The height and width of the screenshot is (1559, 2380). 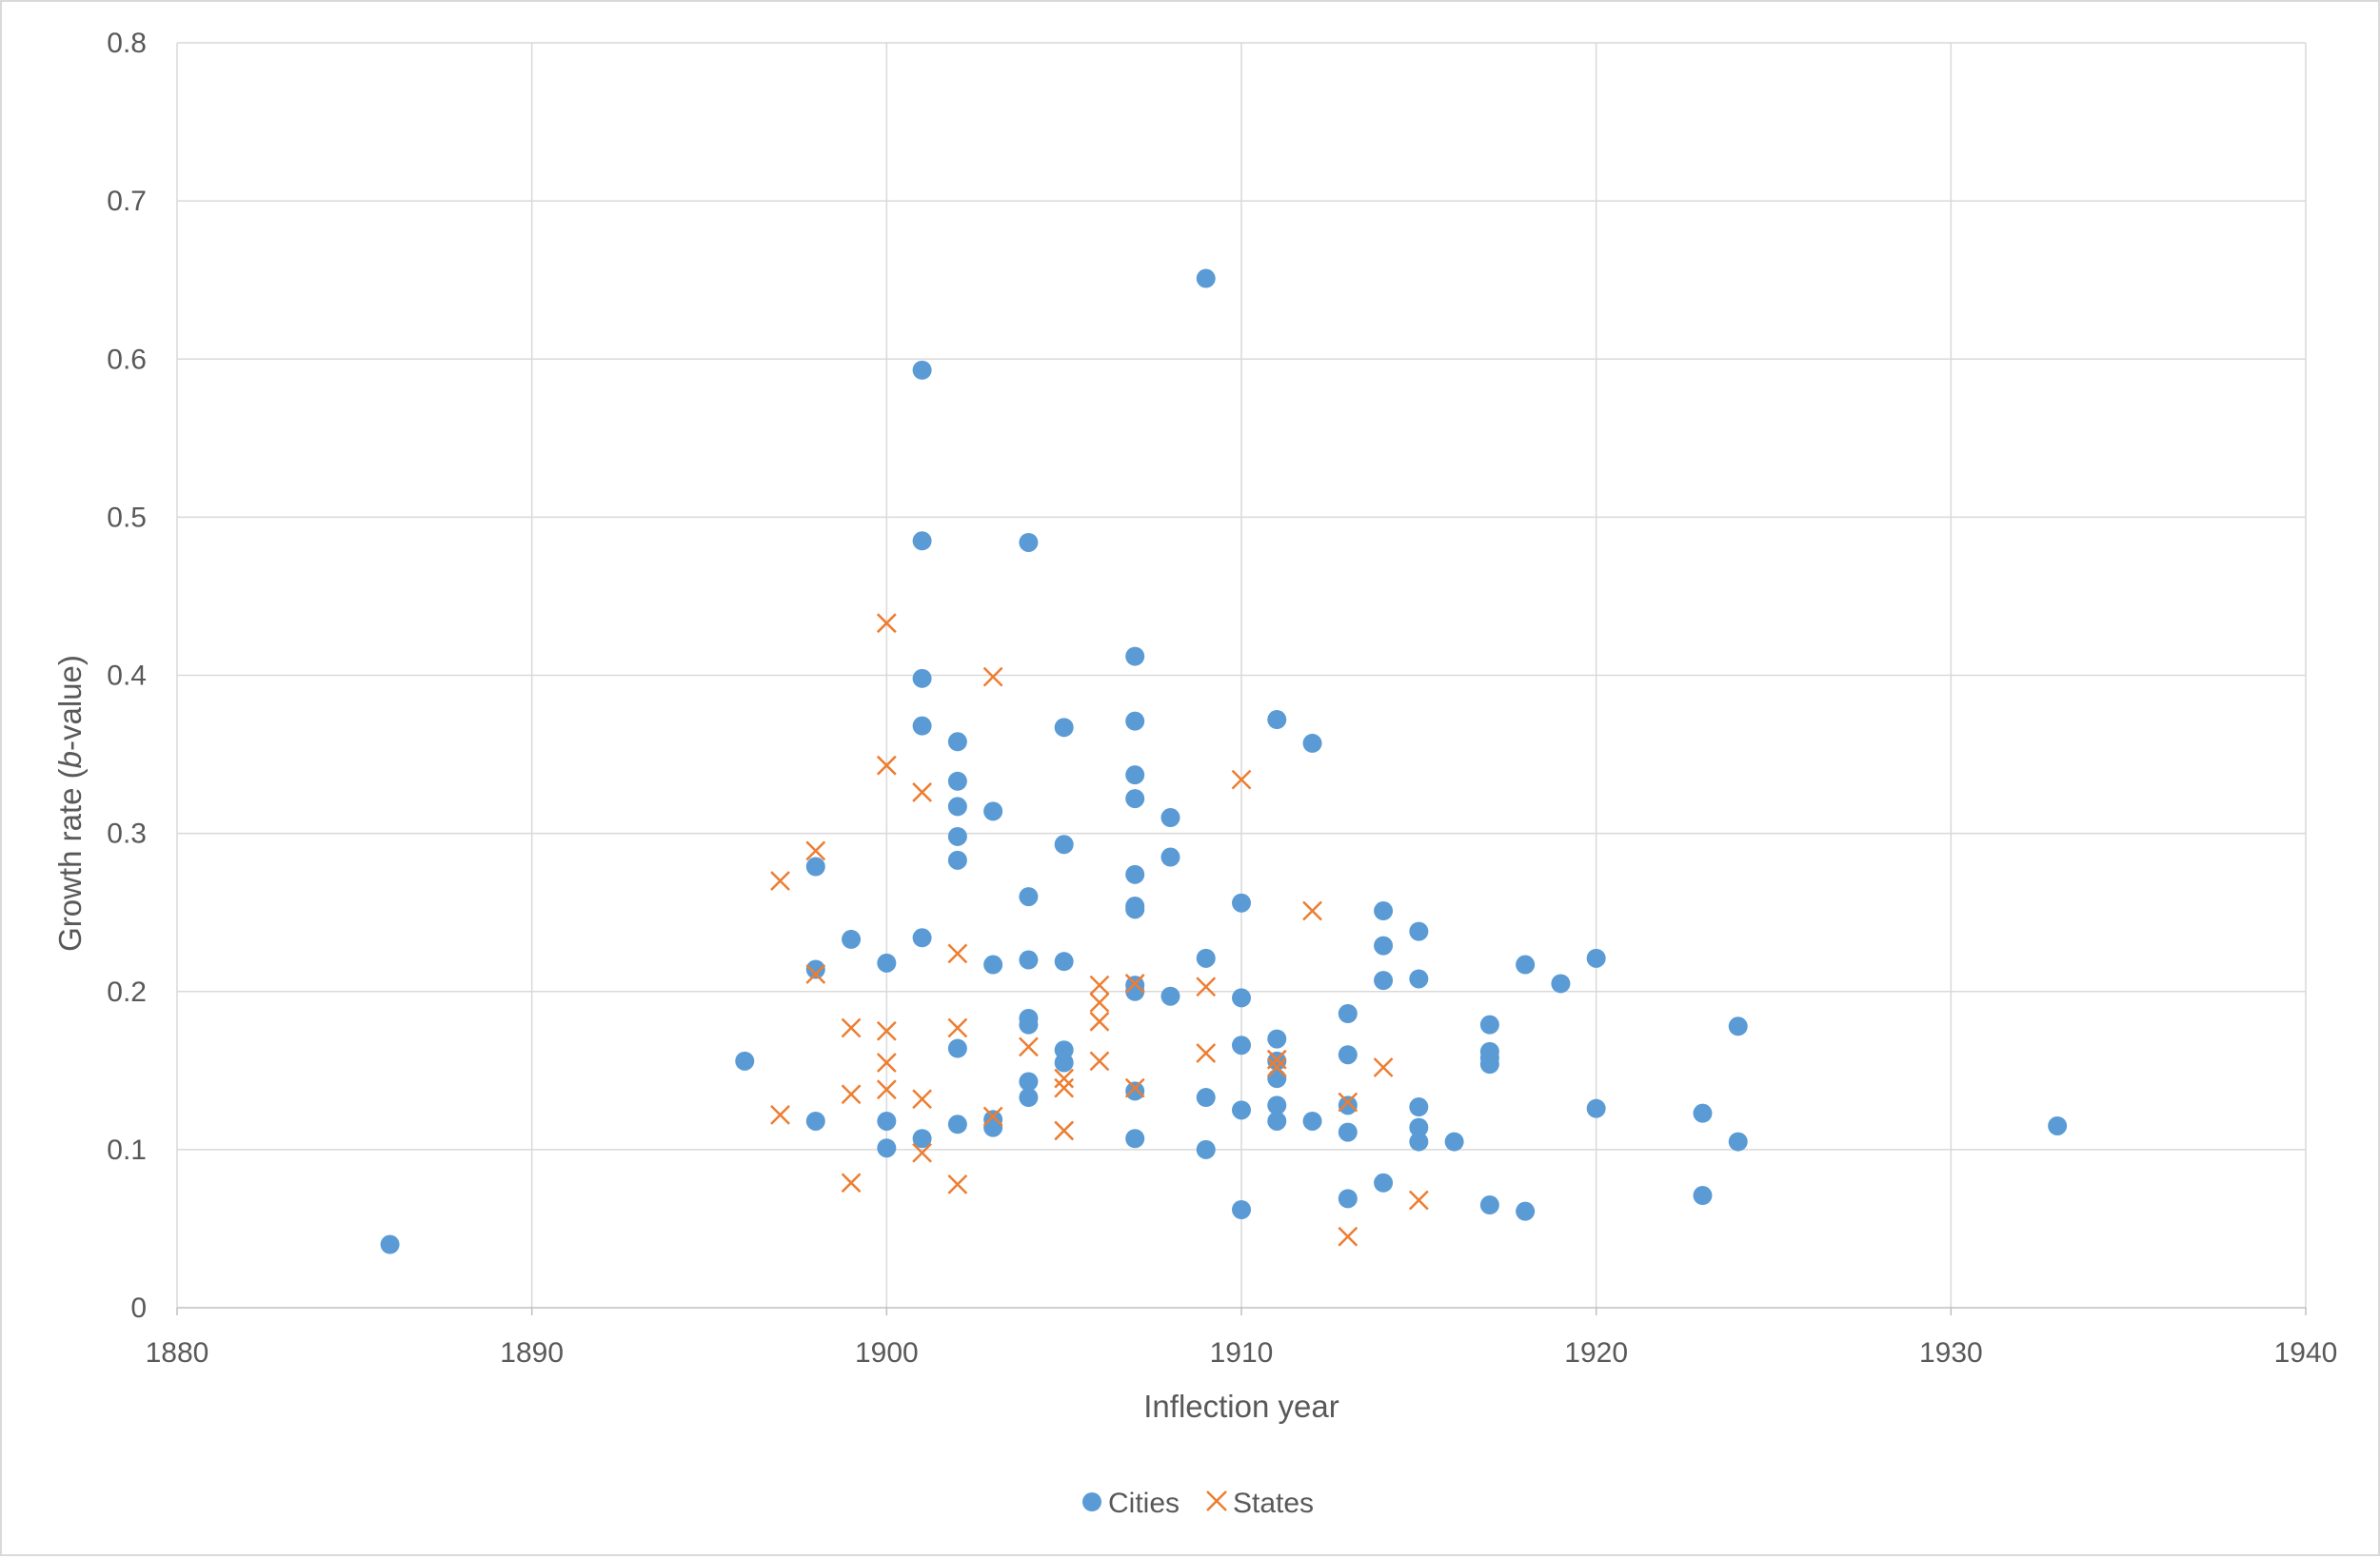 What do you see at coordinates (1596, 1353) in the screenshot?
I see `x-tick-label: 1920` at bounding box center [1596, 1353].